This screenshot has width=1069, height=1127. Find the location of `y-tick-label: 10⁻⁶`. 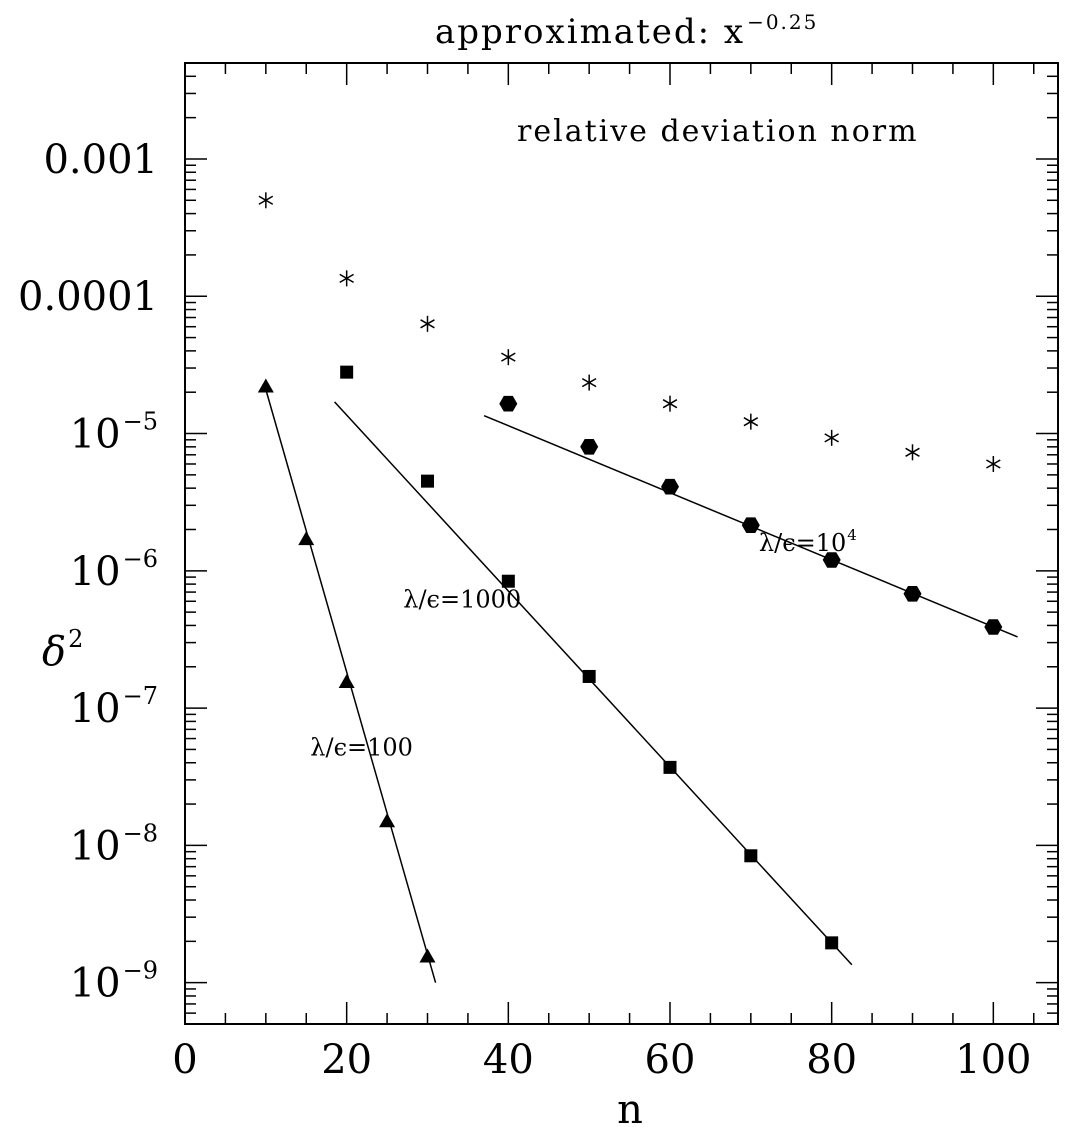

y-tick-label: 10⁻⁶ is located at coordinates (114, 570).